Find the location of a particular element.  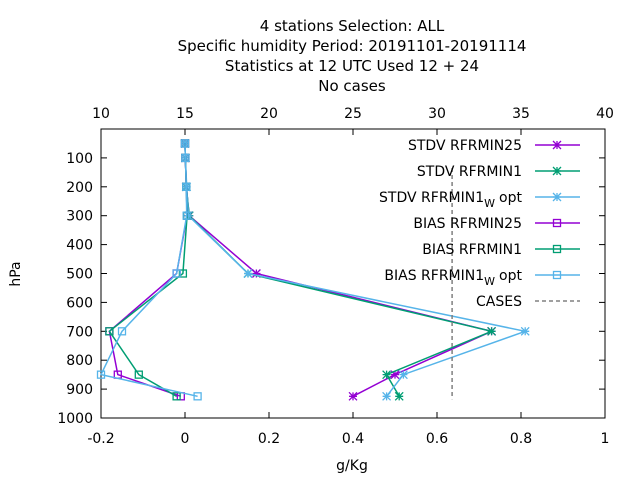

x-axis-ticks: -0.2 0 0.2 0.4 0.6 0.8 1 is located at coordinates (348, 429).